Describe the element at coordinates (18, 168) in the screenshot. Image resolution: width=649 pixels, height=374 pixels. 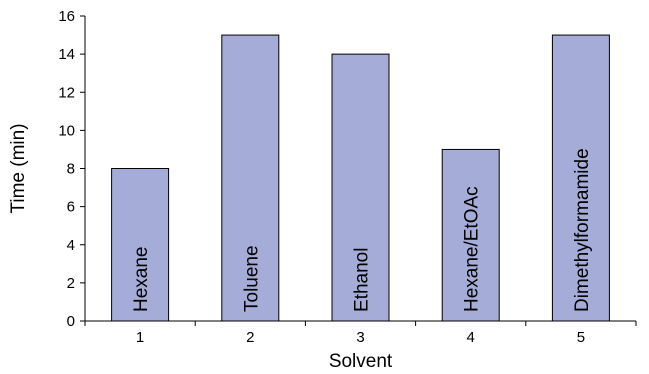
I see `y-axis-title: Time (min)` at that location.